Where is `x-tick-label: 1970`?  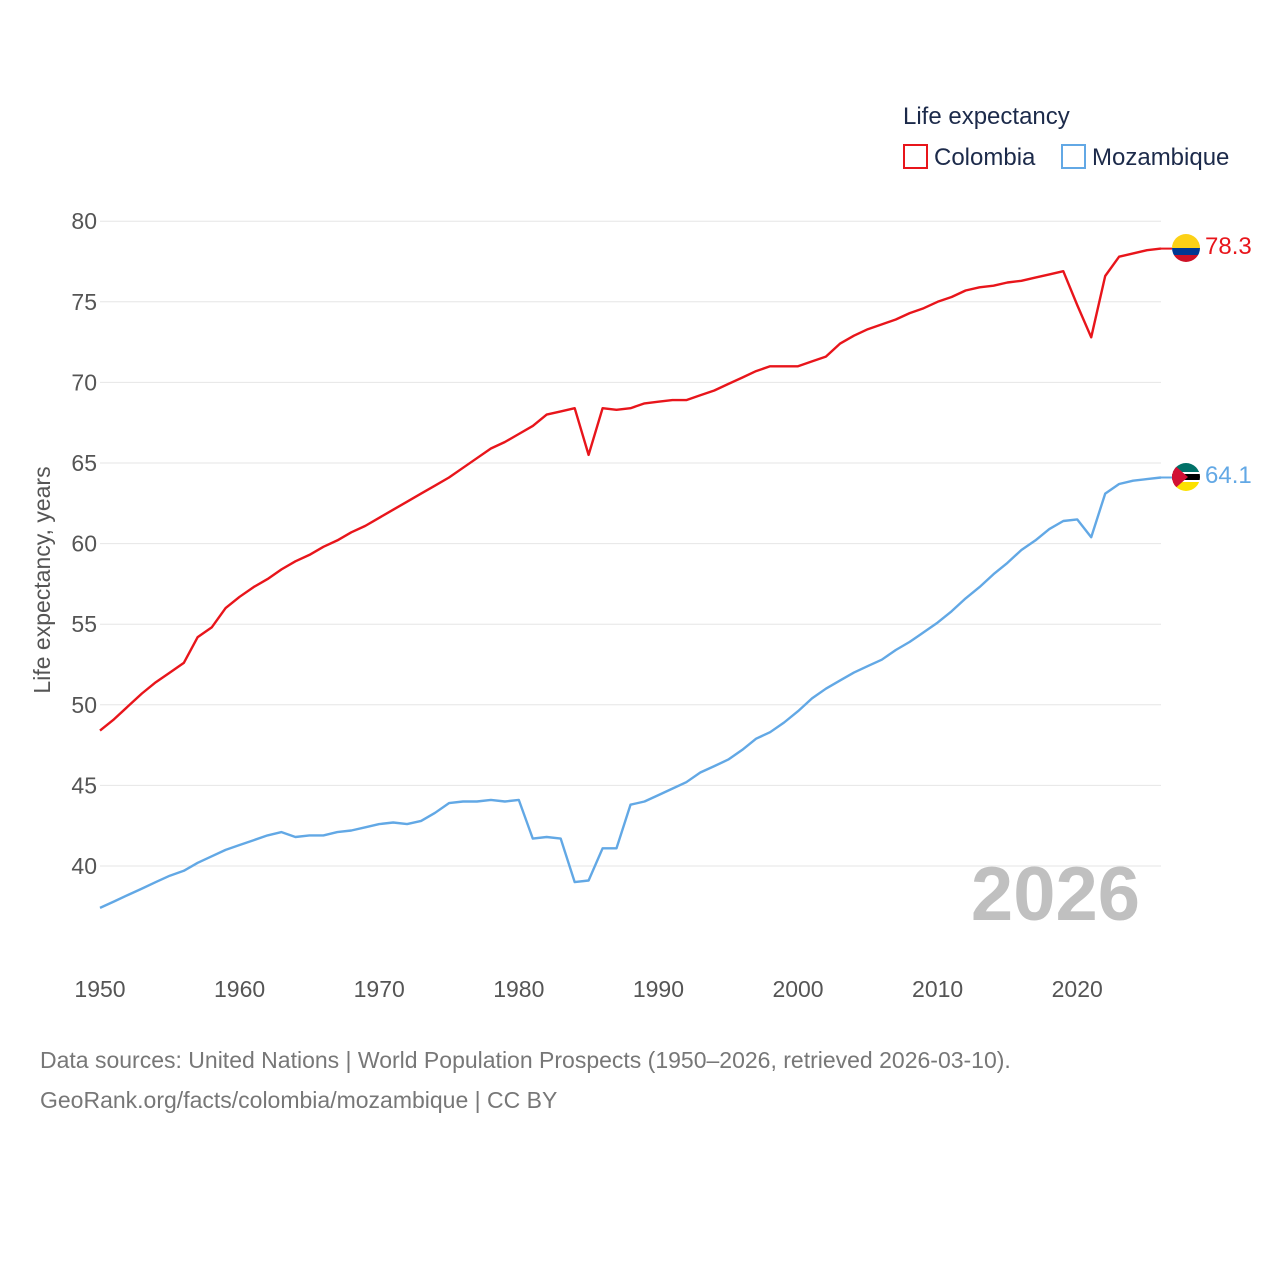
x-tick-label: 1970 is located at coordinates (379, 989).